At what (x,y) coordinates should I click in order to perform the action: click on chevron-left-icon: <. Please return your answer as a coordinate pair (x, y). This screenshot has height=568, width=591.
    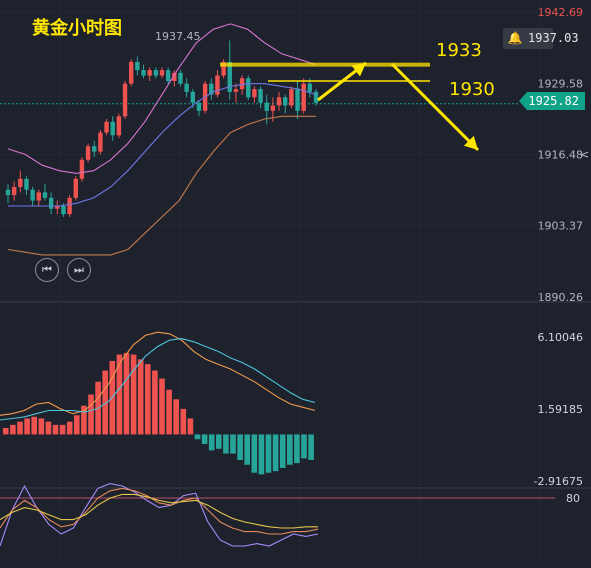
    Looking at the image, I should click on (585, 154).